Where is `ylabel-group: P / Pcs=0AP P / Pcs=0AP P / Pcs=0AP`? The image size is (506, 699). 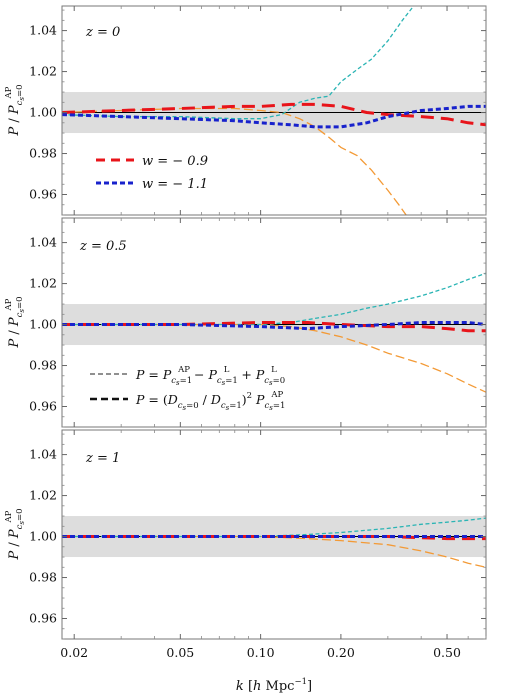
ylabel-group: P / Pcs=0AP P / Pcs=0AP P / Pcs=0AP is located at coordinates (15, 322).